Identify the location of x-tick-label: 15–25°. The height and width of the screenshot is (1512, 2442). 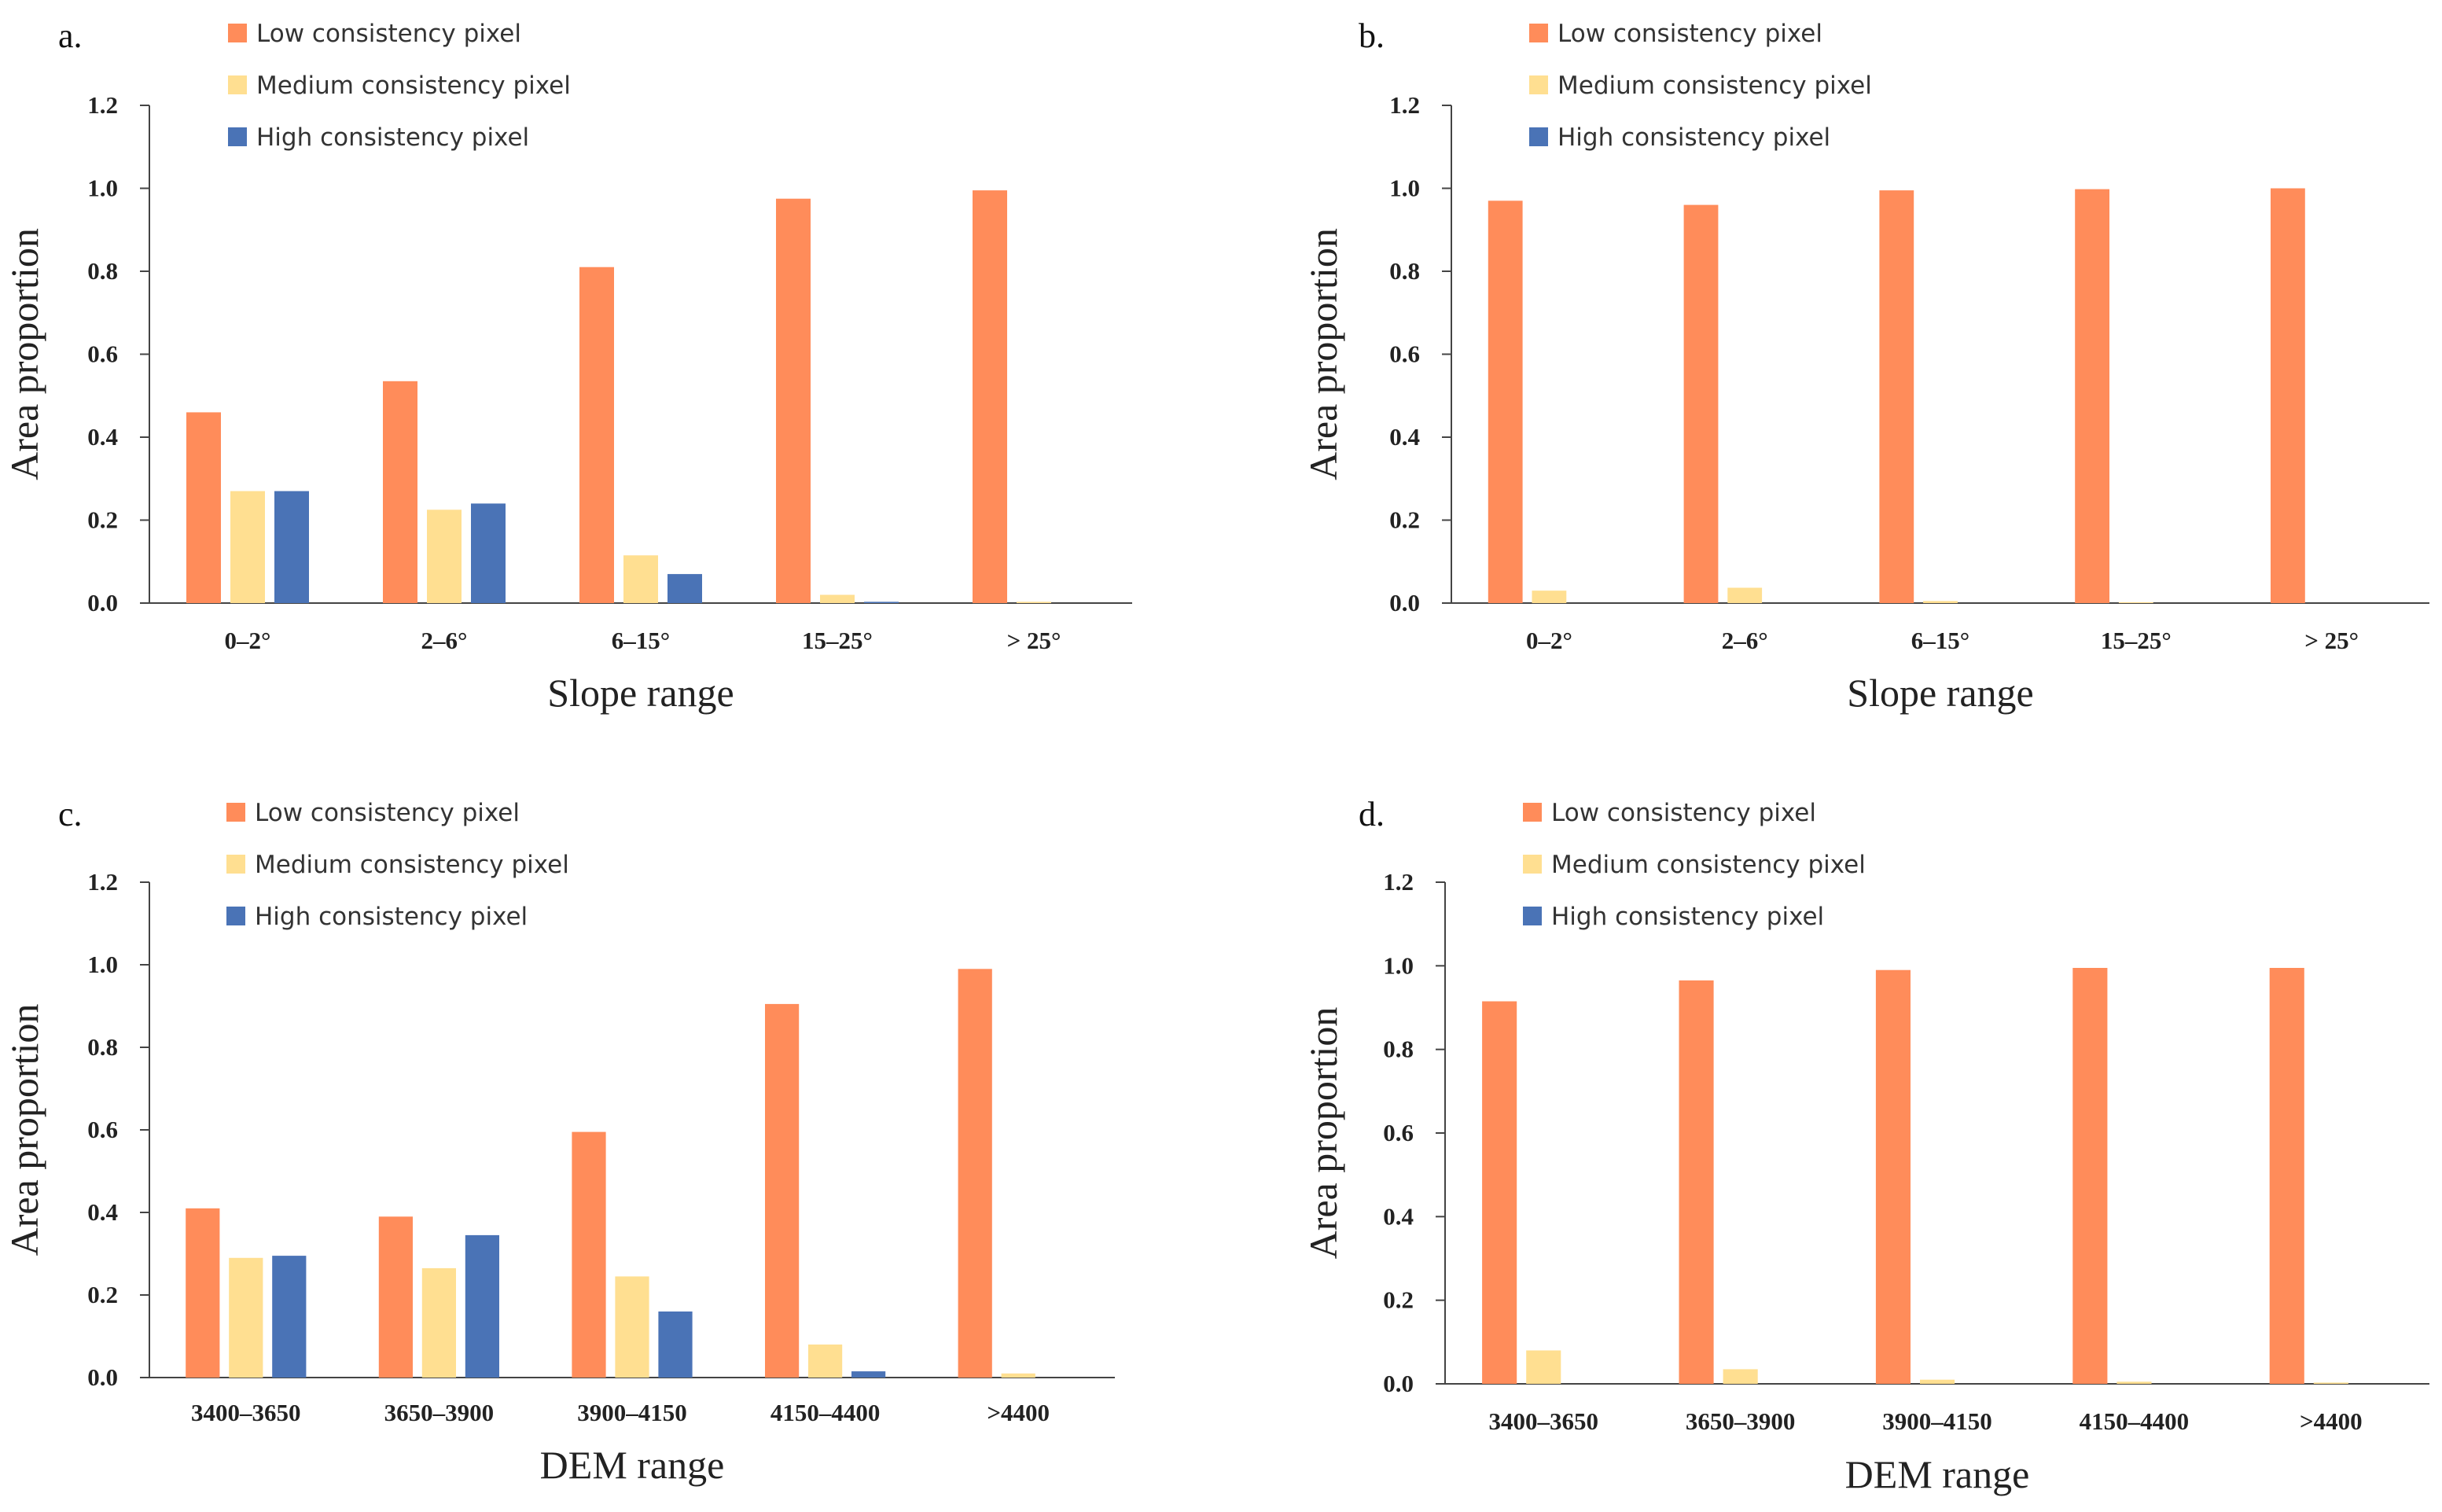
(837, 640).